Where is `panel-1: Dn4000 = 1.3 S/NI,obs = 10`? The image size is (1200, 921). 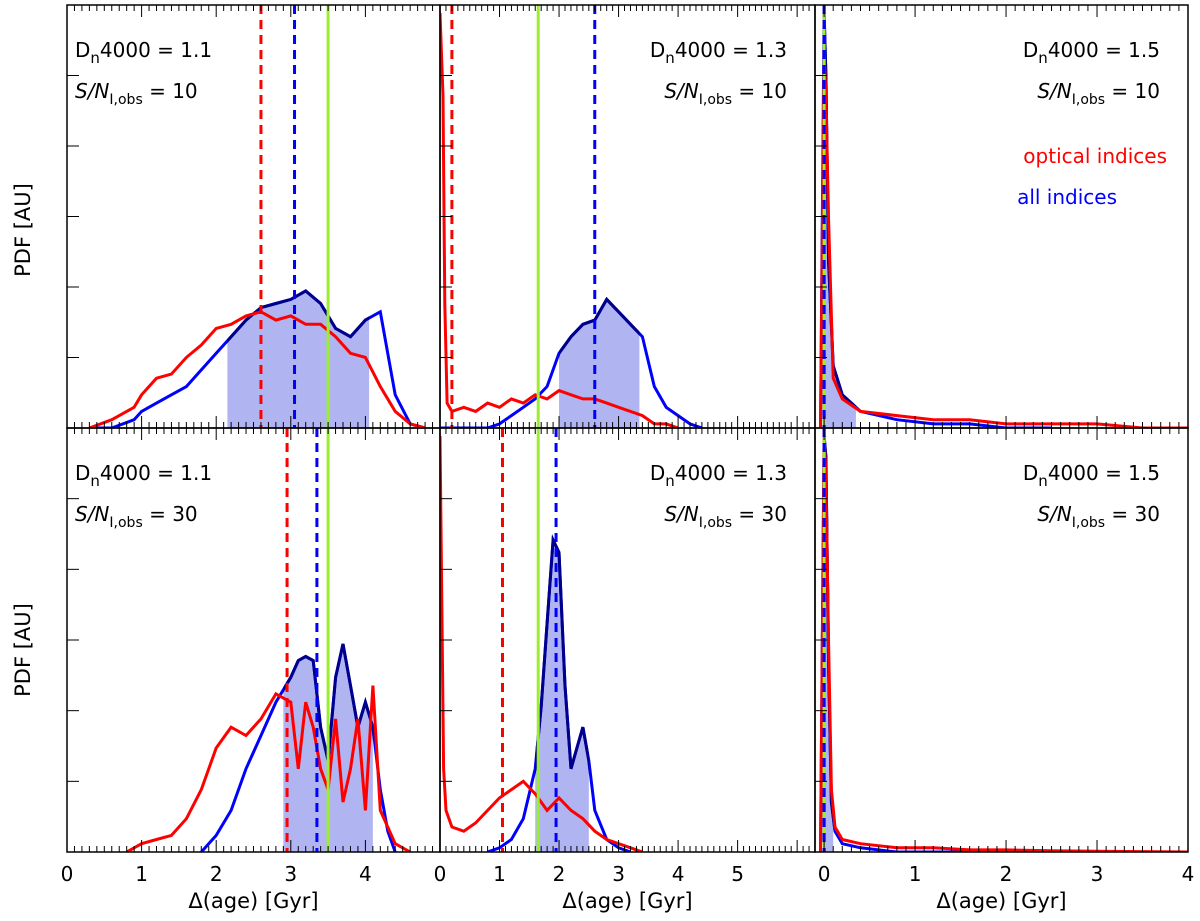 panel-1: Dn4000 = 1.3 S/NI,obs = 10 is located at coordinates (627, 216).